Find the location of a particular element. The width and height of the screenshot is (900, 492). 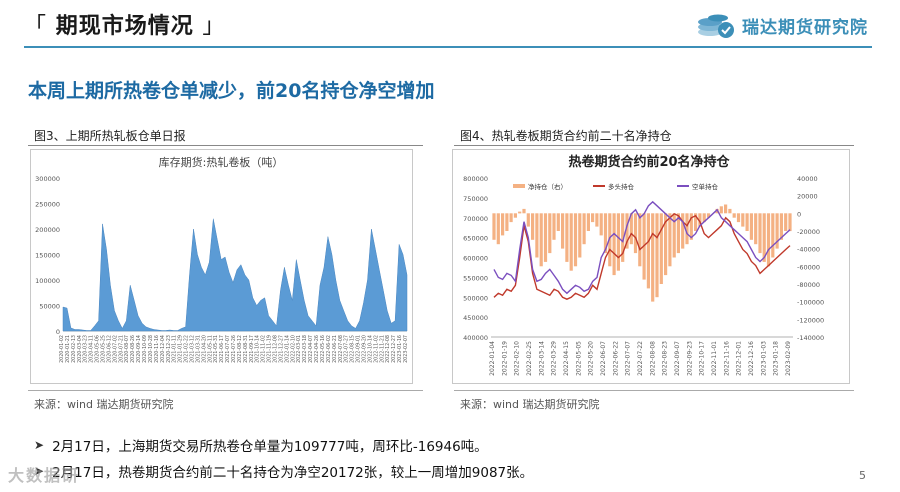

figure-3-caption-rule is located at coordinates (225, 145).